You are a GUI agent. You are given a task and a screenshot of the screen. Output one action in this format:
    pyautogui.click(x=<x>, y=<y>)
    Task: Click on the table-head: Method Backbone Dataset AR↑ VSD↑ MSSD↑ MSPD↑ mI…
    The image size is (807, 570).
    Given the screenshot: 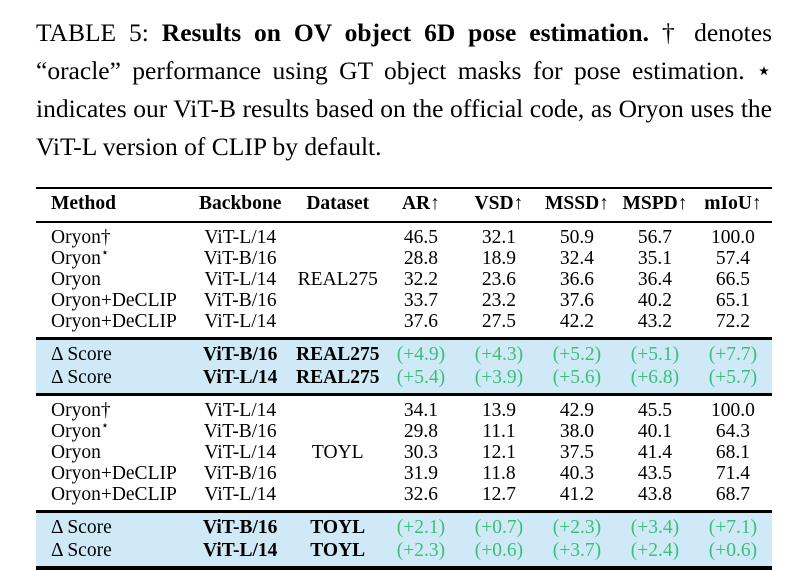 What is the action you would take?
    pyautogui.click(x=404, y=205)
    